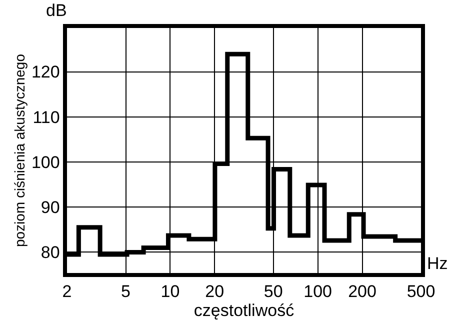  Describe the element at coordinates (67, 292) in the screenshot. I see `x-tick-label: 2` at that location.